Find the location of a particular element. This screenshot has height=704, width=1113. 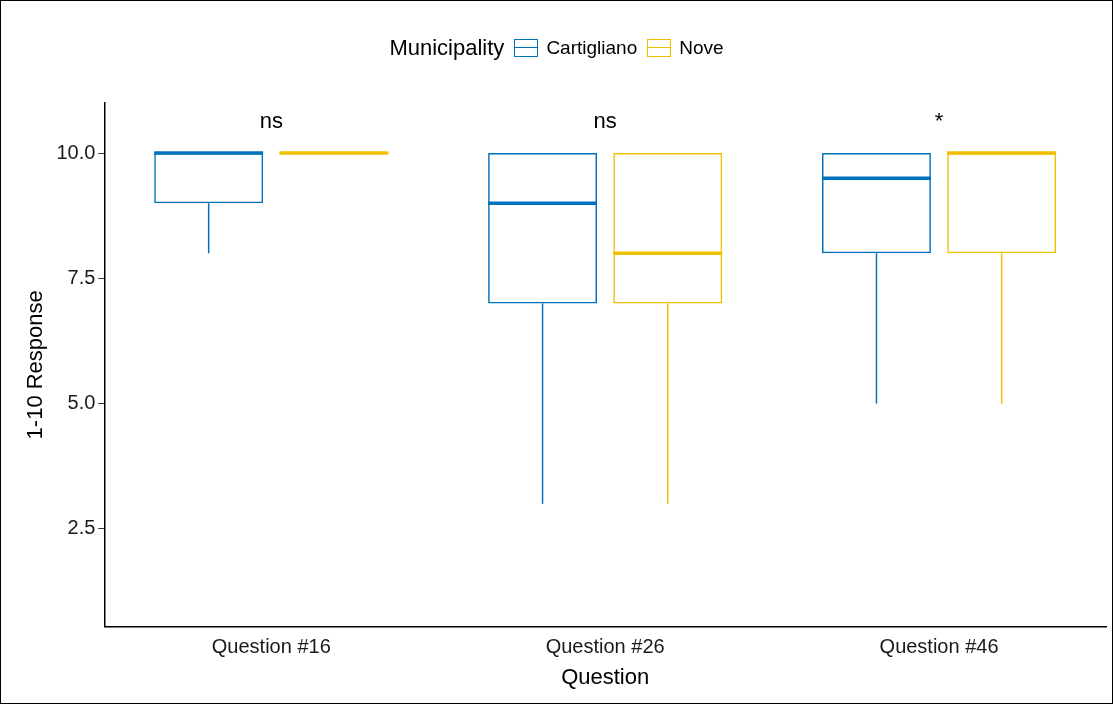

annotation: * is located at coordinates (939, 121).